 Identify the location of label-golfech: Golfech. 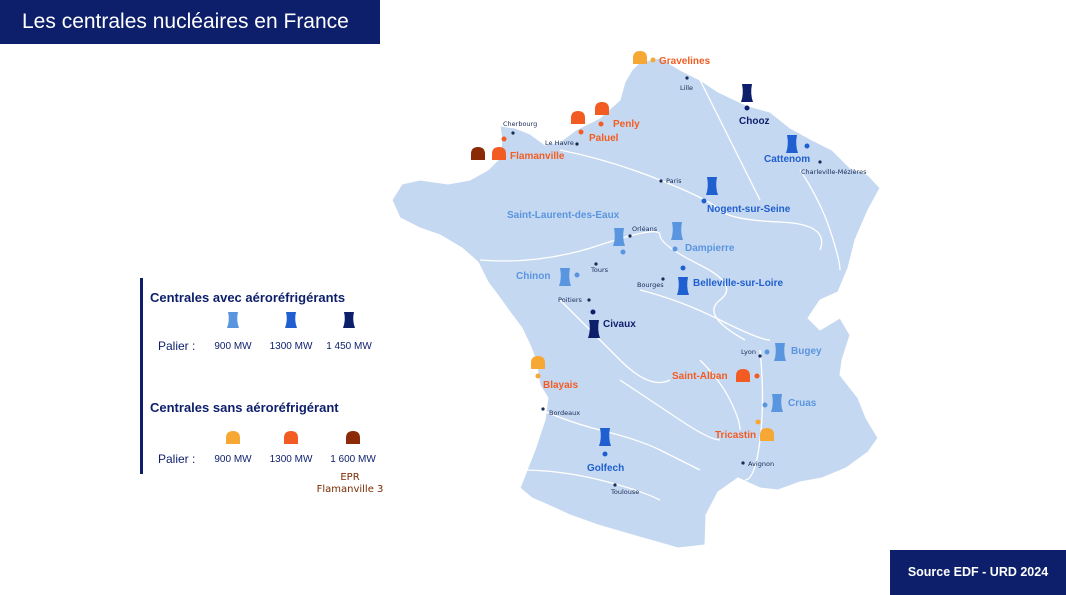
(605, 468).